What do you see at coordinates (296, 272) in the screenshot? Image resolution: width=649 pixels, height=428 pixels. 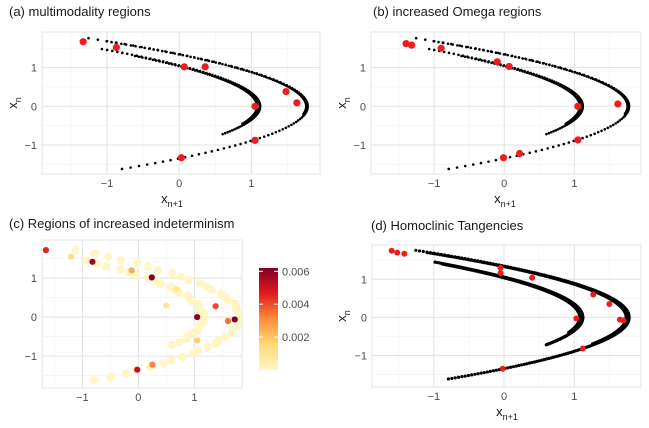 I see `colorbar-tick-label: 0.006` at bounding box center [296, 272].